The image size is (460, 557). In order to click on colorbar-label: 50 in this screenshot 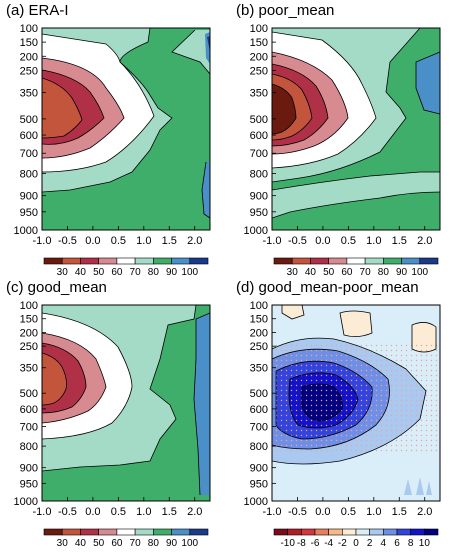, I will do `click(329, 272)`.